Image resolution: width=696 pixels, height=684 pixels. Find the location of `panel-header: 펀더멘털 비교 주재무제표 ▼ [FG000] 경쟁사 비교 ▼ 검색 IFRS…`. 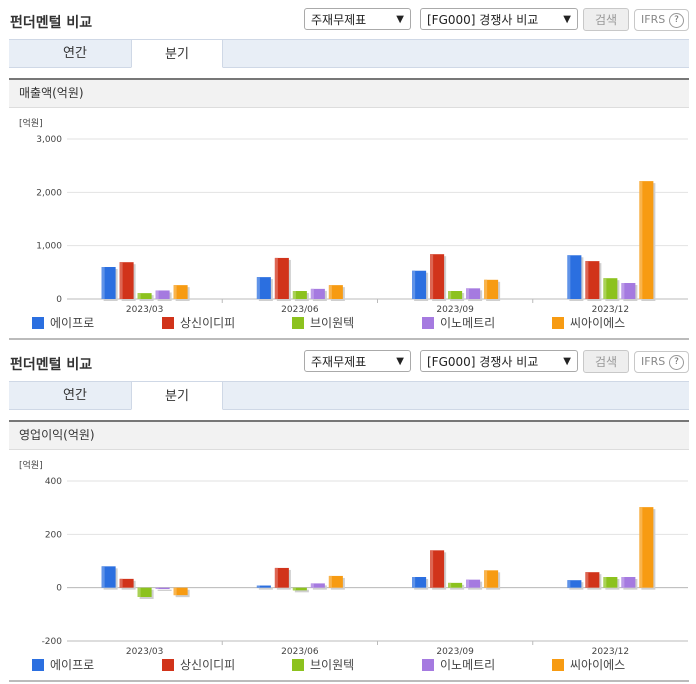

panel-header: 펀더멘털 비교 주재무제표 ▼ [FG000] 경쟁사 비교 ▼ 검색 IFRS… is located at coordinates (348, 360).